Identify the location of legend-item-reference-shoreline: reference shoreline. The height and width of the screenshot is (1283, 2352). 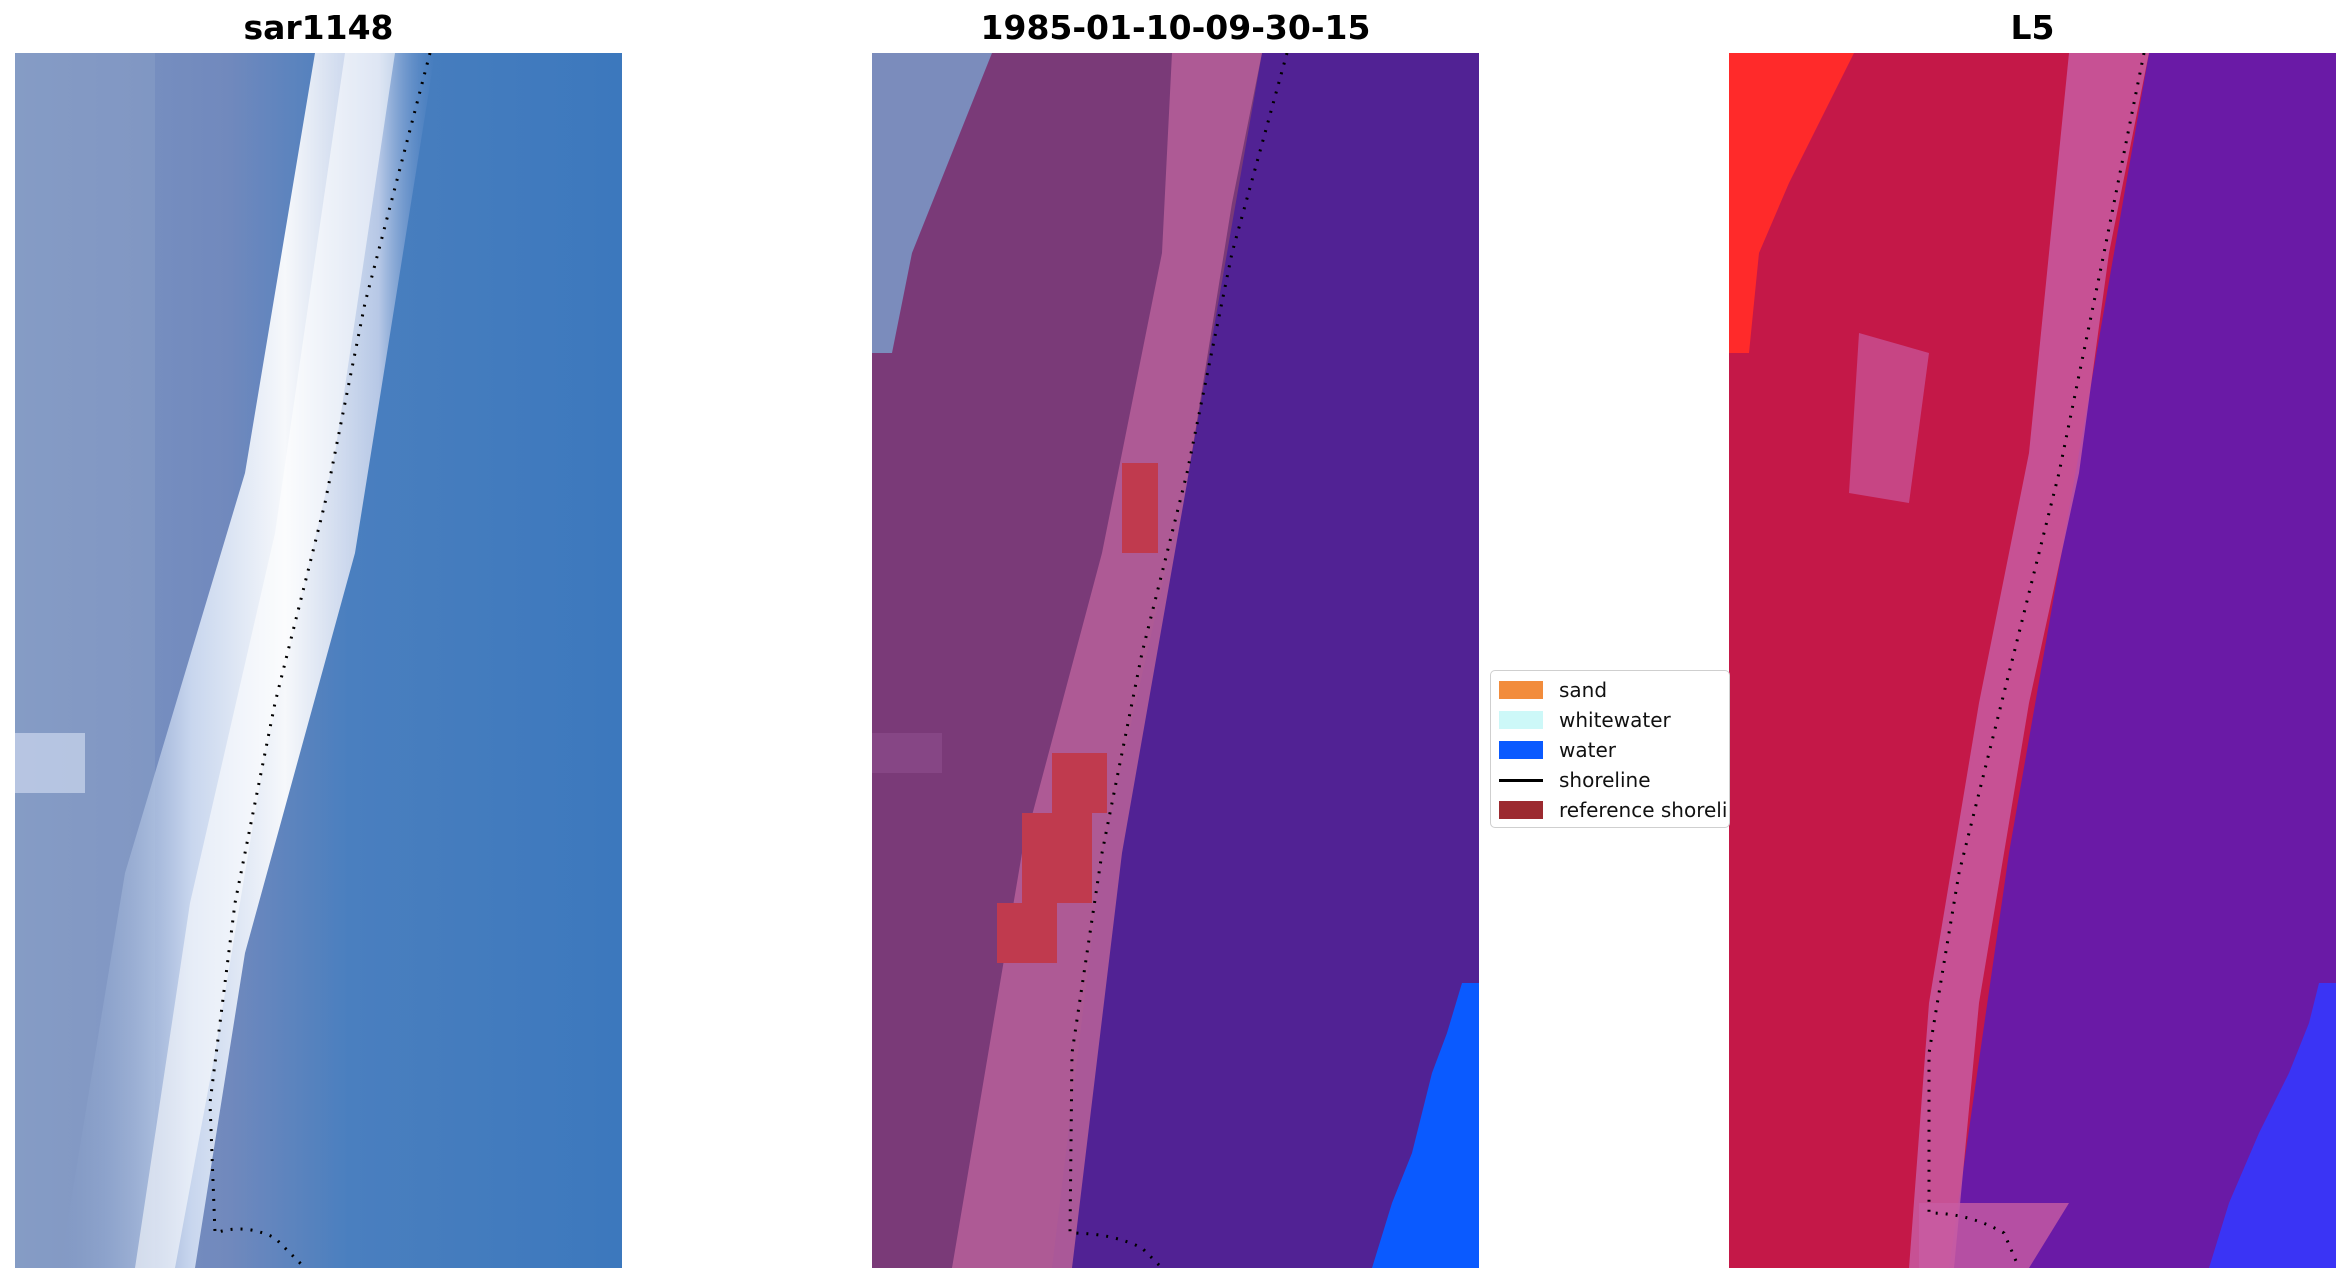
(1614, 810).